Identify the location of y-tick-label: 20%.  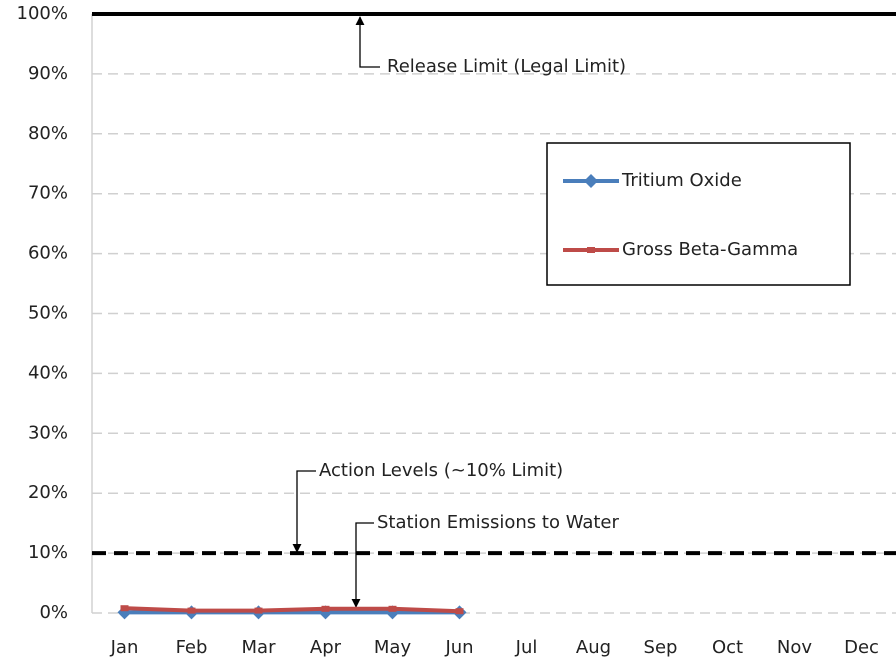
(48, 492).